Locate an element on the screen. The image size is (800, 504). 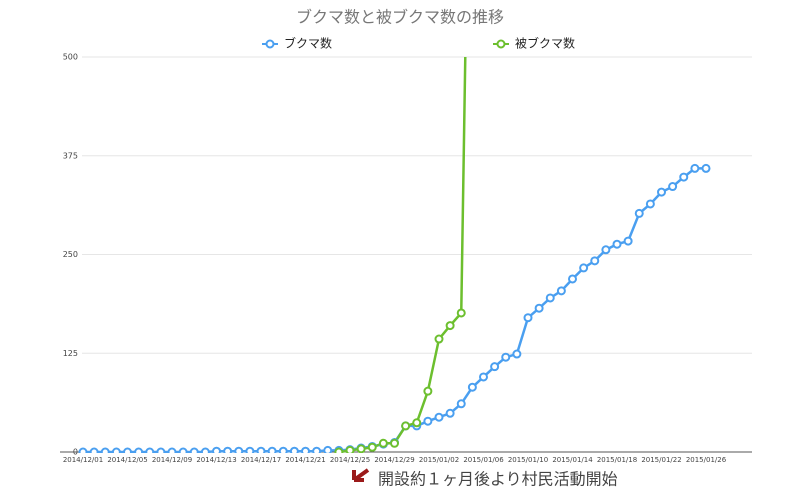
series-line is located at coordinates (402, 255).